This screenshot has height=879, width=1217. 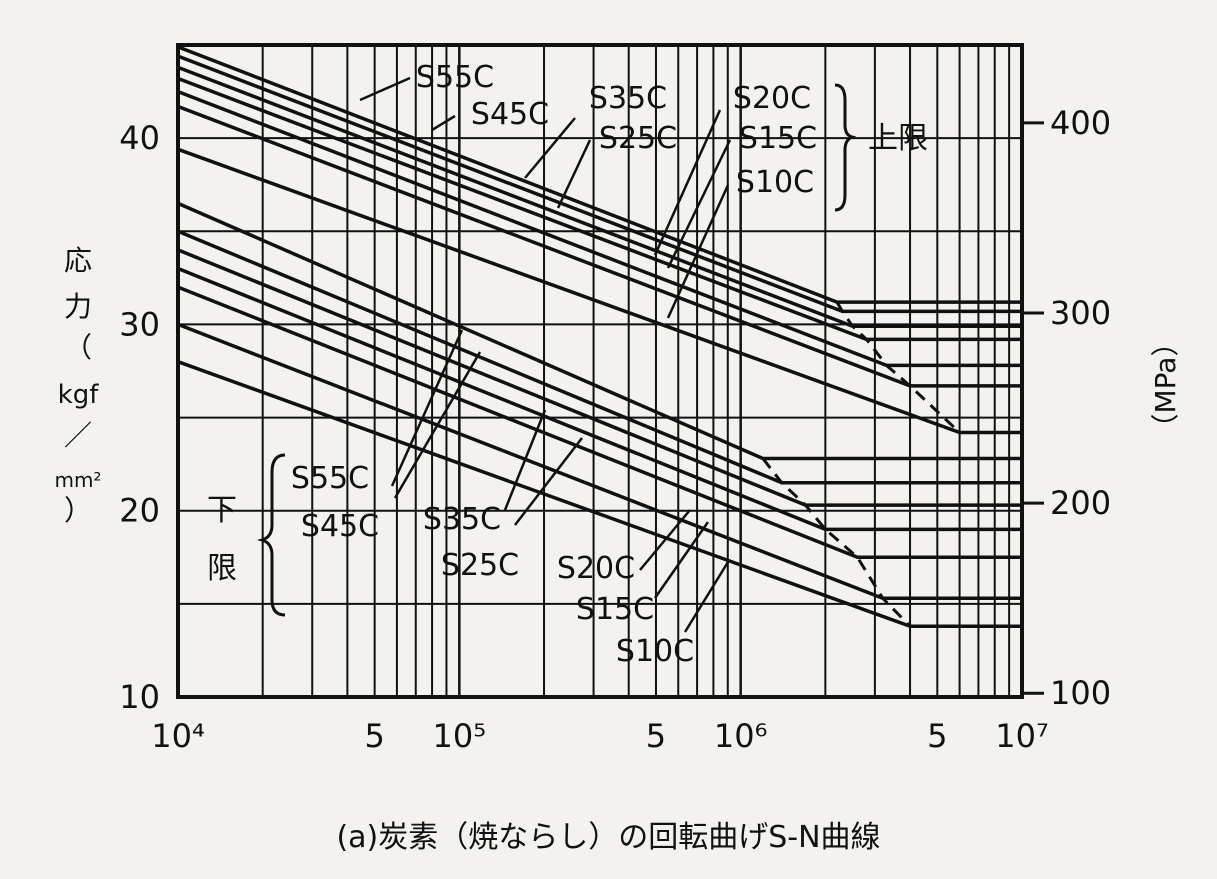 I want to click on knee-line-upper, so click(x=898, y=367).